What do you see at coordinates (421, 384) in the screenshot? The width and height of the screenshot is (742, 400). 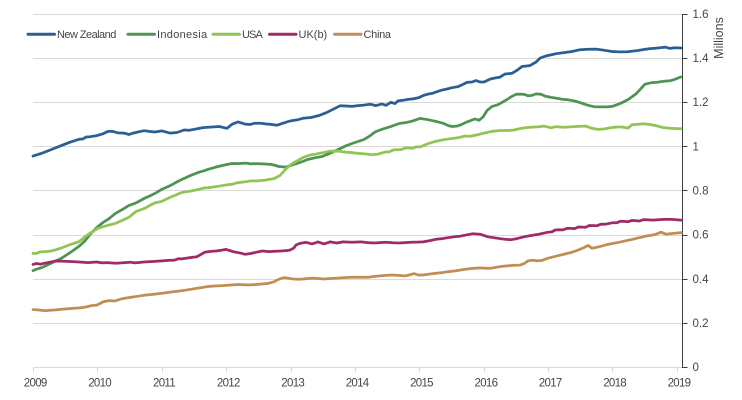 I see `svg-text: 2015` at bounding box center [421, 384].